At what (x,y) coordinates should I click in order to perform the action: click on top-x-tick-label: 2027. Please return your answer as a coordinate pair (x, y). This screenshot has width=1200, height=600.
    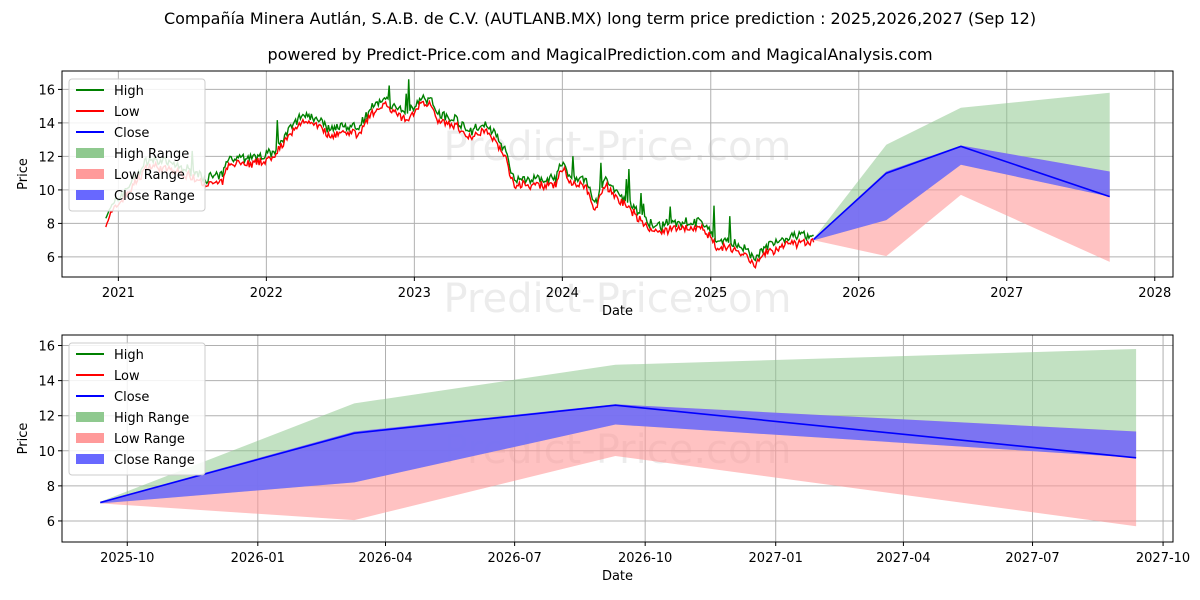
    Looking at the image, I should click on (1006, 293).